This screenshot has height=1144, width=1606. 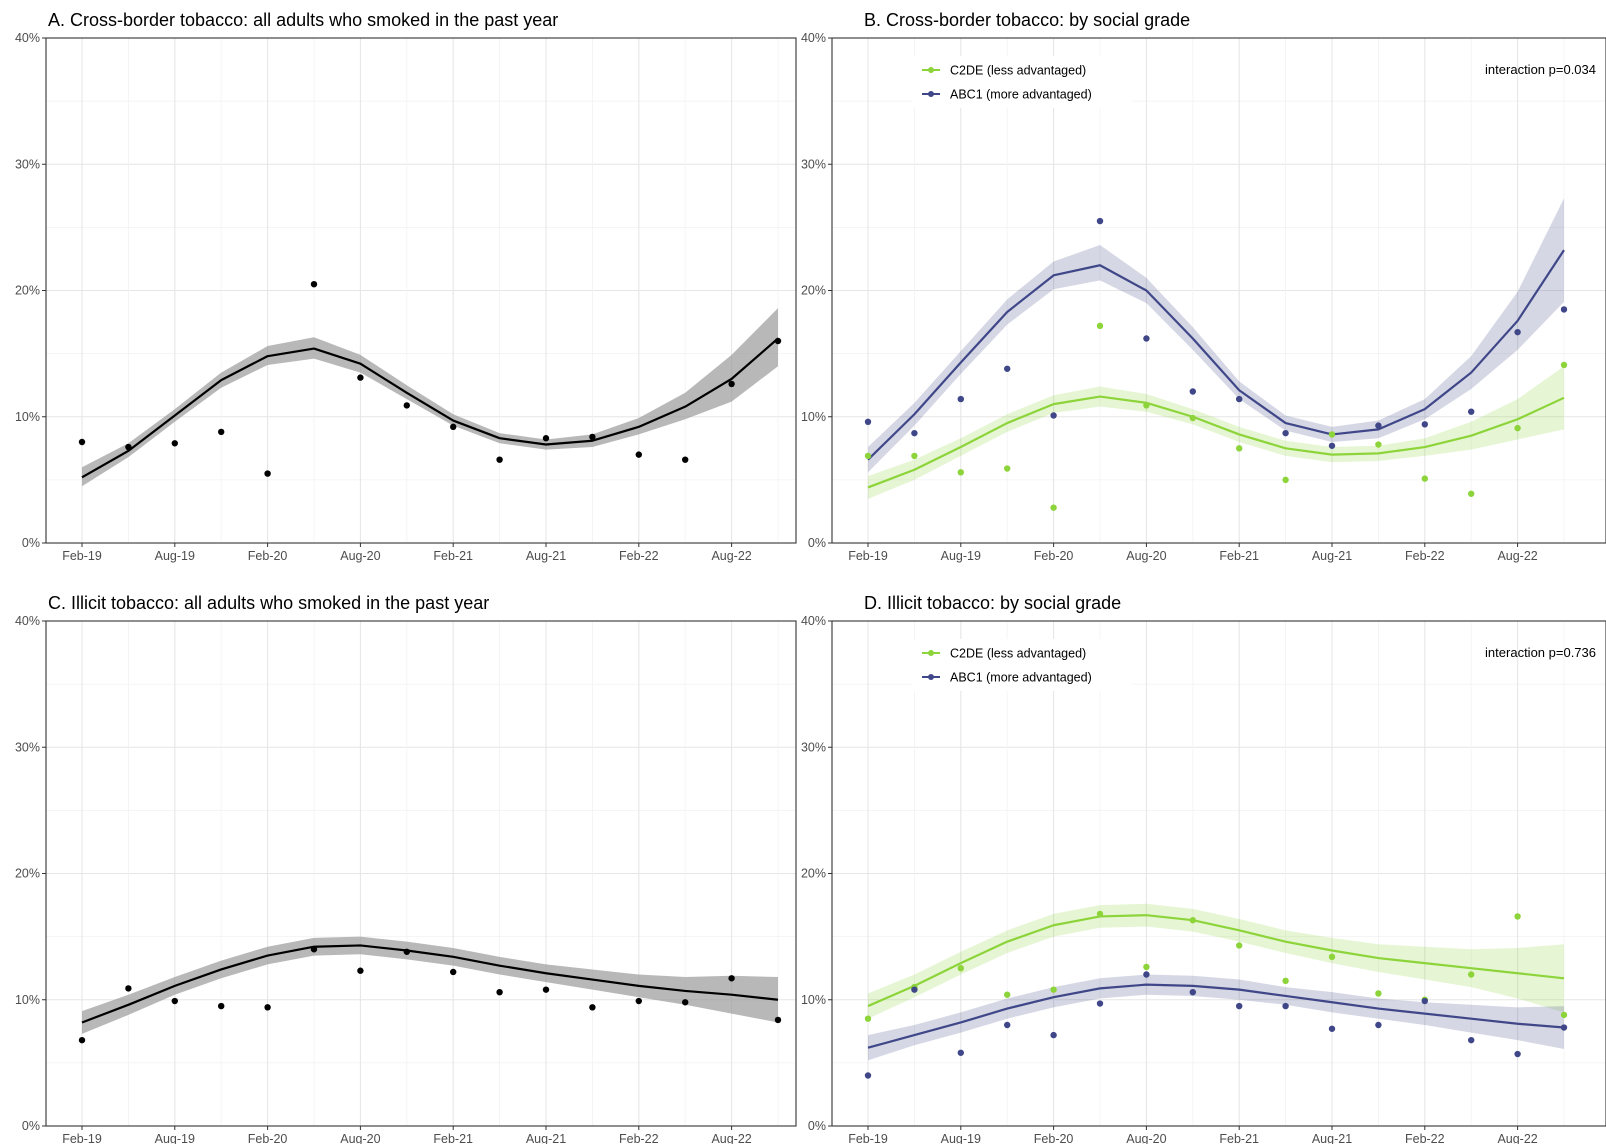 What do you see at coordinates (31, 543) in the screenshot?
I see `y-tick-label: 0%` at bounding box center [31, 543].